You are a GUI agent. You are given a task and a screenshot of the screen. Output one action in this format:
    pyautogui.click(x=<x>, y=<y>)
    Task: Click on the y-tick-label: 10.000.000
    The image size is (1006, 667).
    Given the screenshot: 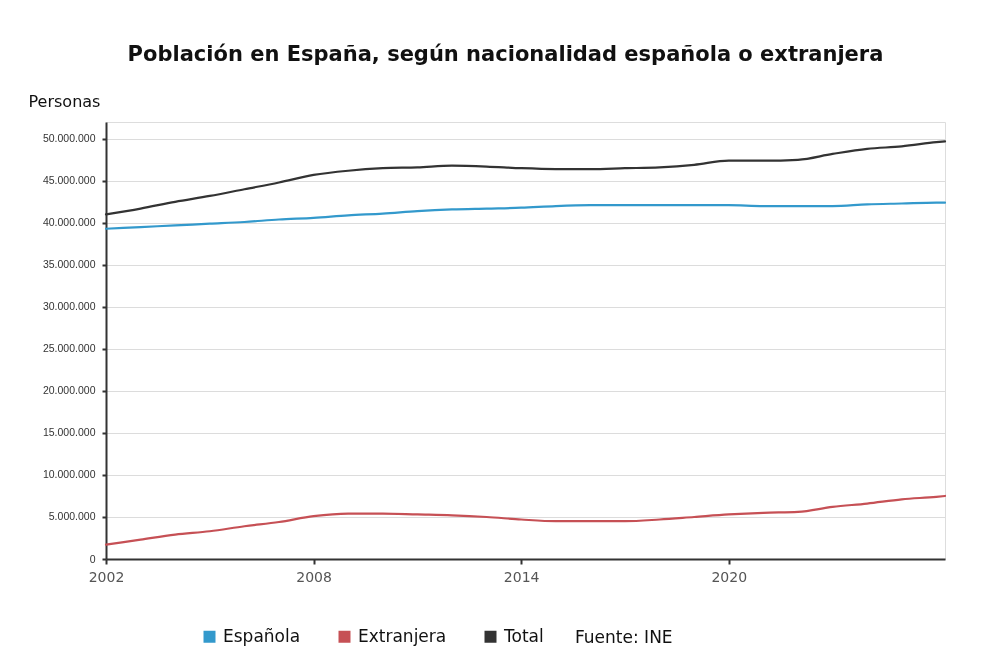 What is the action you would take?
    pyautogui.click(x=69, y=474)
    